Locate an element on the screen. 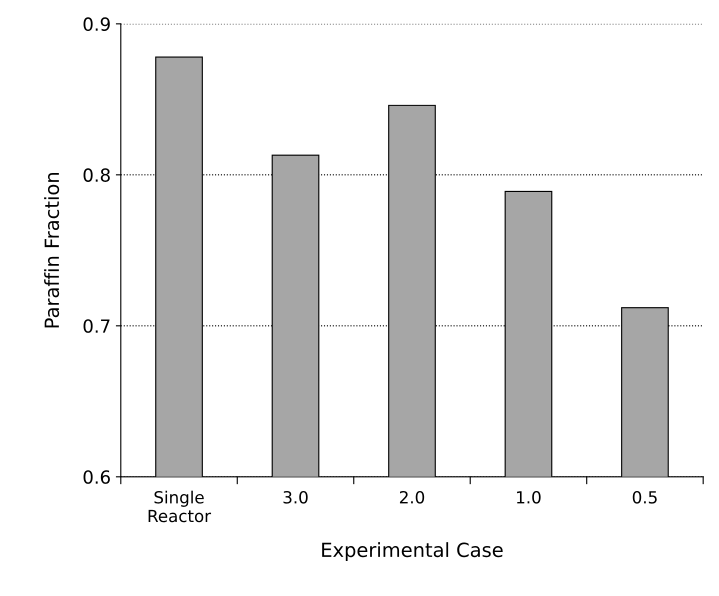 The width and height of the screenshot is (719, 596). x-tick-label: 2.0 is located at coordinates (412, 497).